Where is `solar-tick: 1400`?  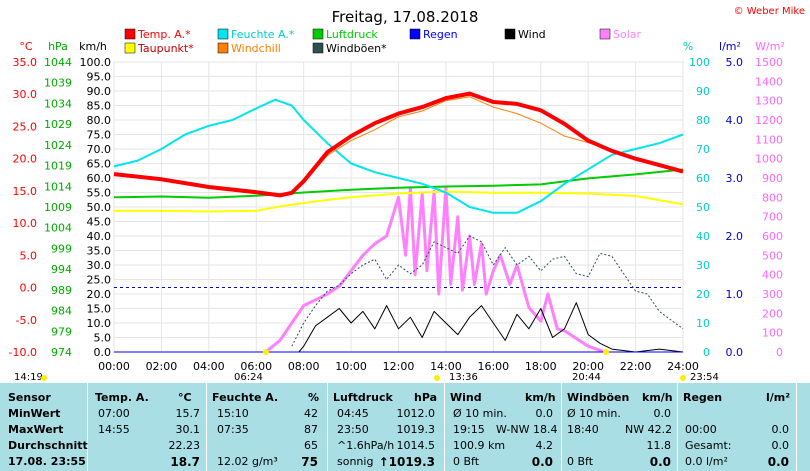 solar-tick: 1400 is located at coordinates (769, 81).